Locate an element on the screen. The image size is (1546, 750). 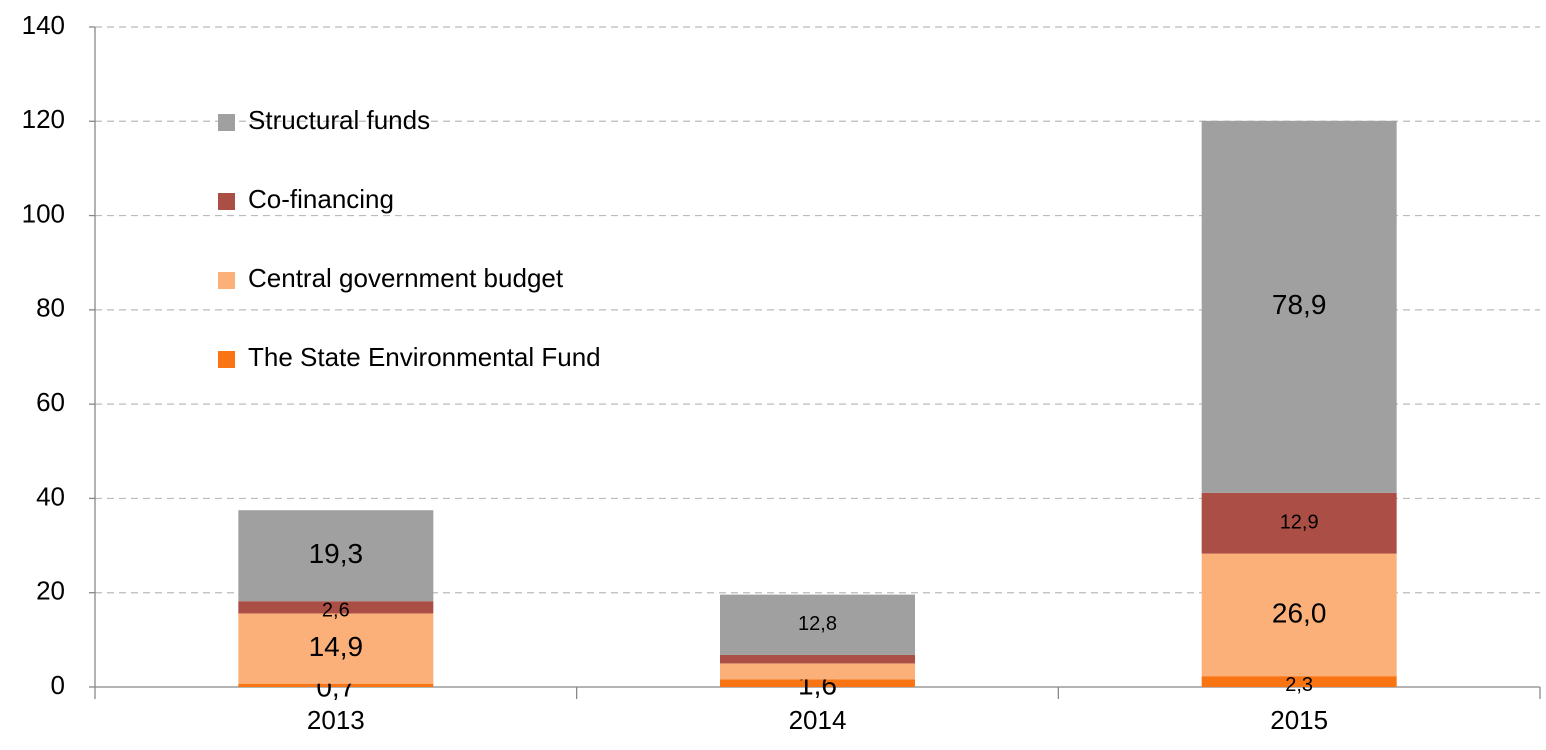
y-tick-label: 80 is located at coordinates (50, 308).